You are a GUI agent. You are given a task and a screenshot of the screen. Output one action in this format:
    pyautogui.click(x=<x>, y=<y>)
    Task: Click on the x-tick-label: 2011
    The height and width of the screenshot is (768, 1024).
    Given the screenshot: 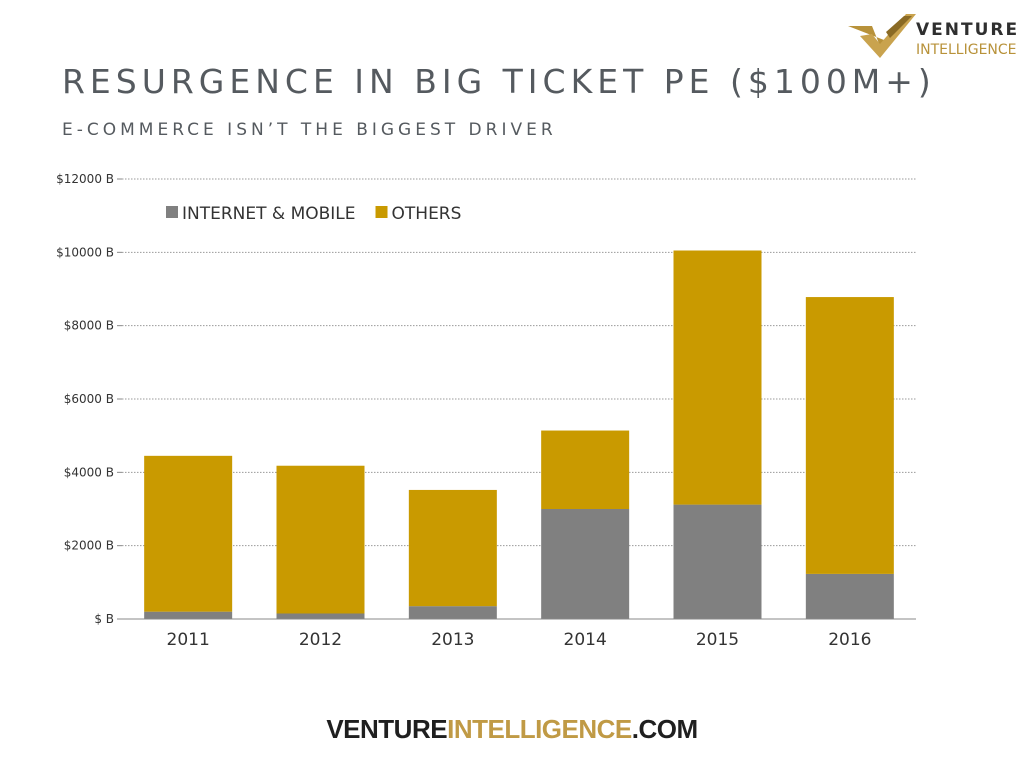 What is the action you would take?
    pyautogui.click(x=188, y=640)
    